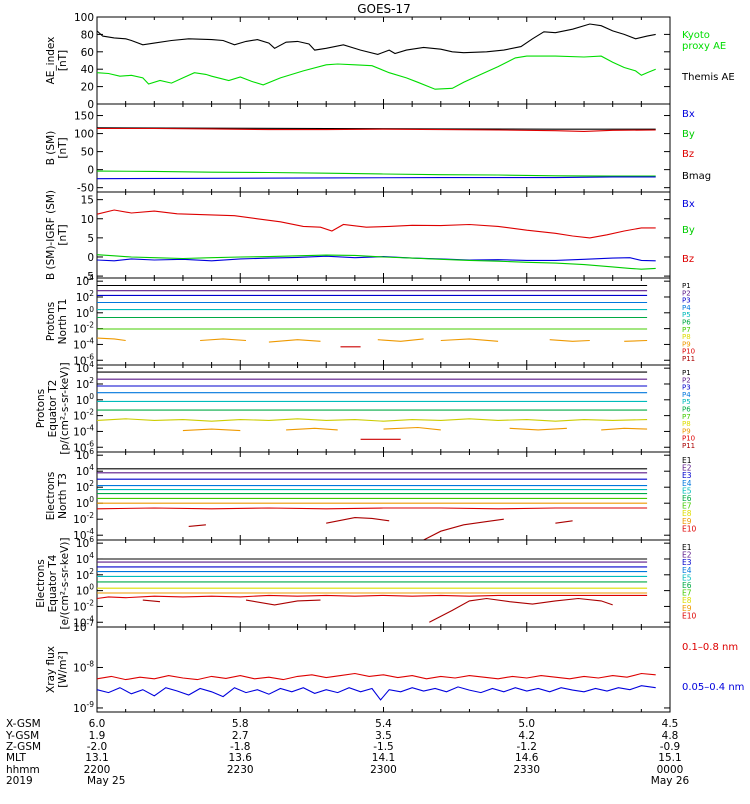  I want to click on legend-entry: E5, so click(687, 490).